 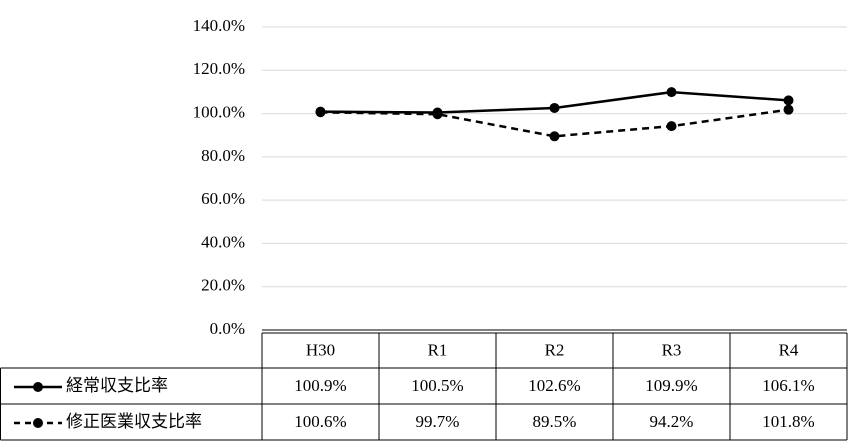 I want to click on y-tick-label: 60.0%, so click(x=223, y=198).